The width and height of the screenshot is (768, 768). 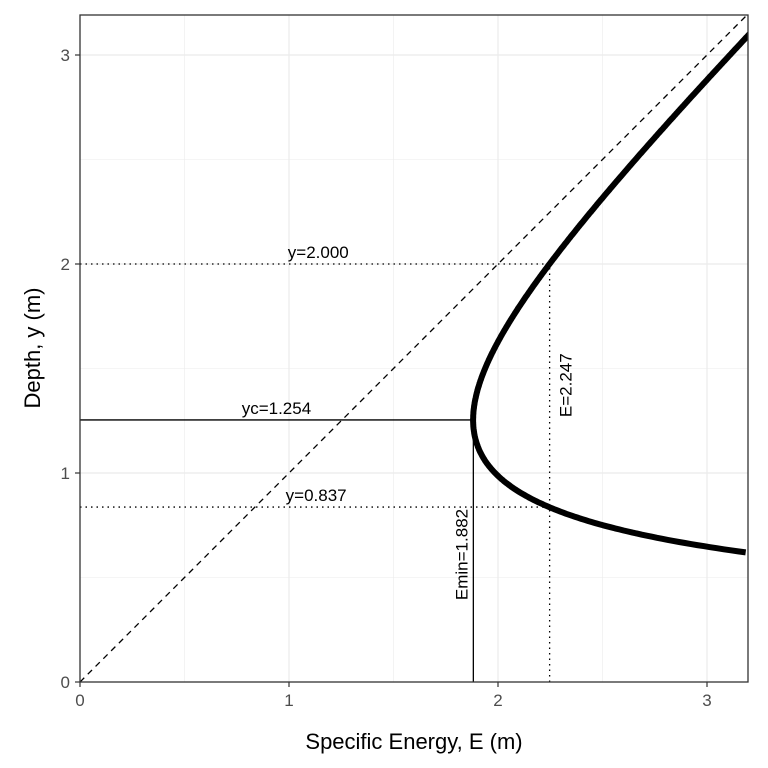 I want to click on y-tick-label: 0, so click(x=65, y=682).